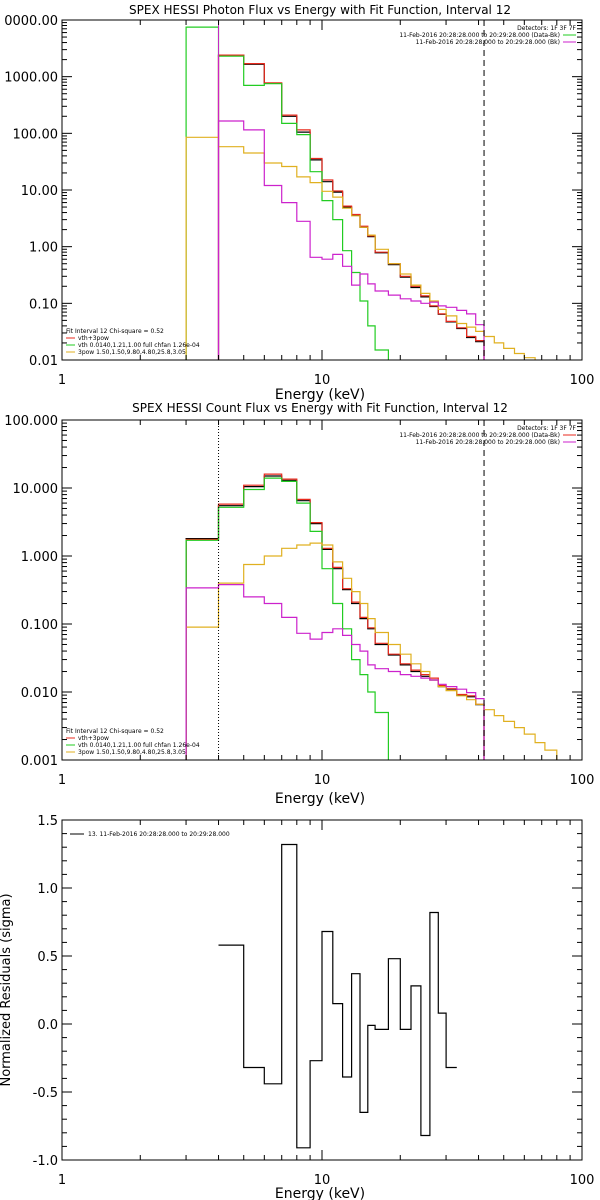 The width and height of the screenshot is (600, 1200). What do you see at coordinates (43, 361) in the screenshot?
I see `y-tick-label: 0.01` at bounding box center [43, 361].